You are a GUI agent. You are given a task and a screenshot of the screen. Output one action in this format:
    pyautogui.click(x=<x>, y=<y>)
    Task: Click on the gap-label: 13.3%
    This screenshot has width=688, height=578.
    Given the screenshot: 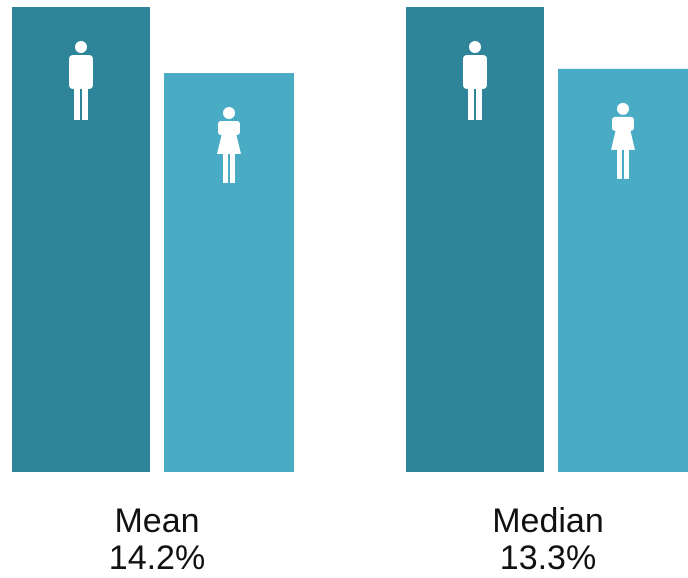 What is the action you would take?
    pyautogui.click(x=548, y=558)
    